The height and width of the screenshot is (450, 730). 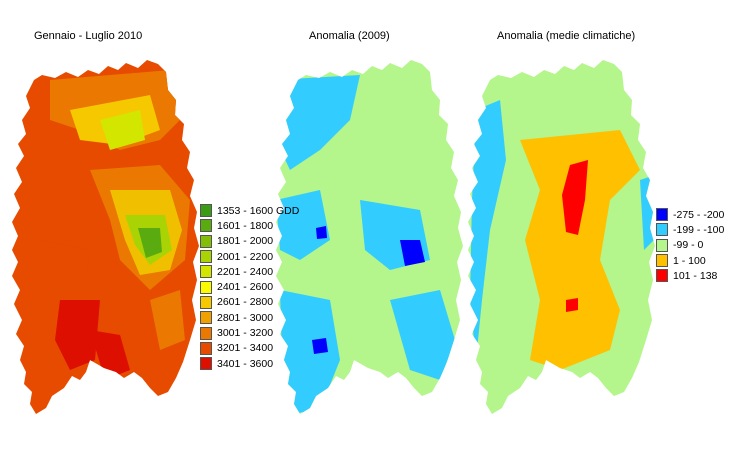 I want to click on legend-item: 1 - 100, so click(x=690, y=260).